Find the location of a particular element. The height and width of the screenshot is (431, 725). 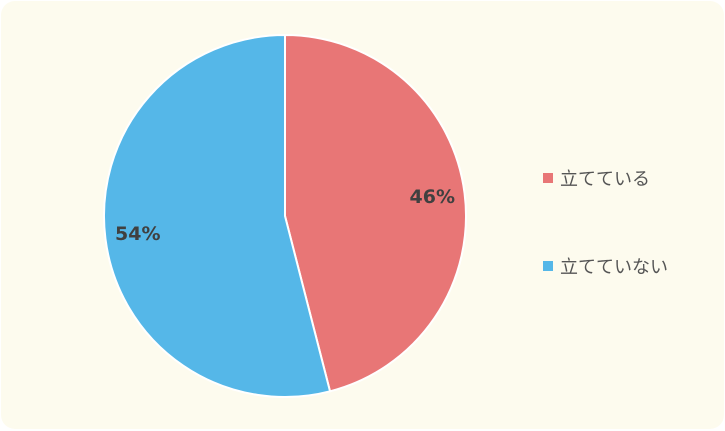

legend-item-series-1: 立てていない is located at coordinates (605, 266).